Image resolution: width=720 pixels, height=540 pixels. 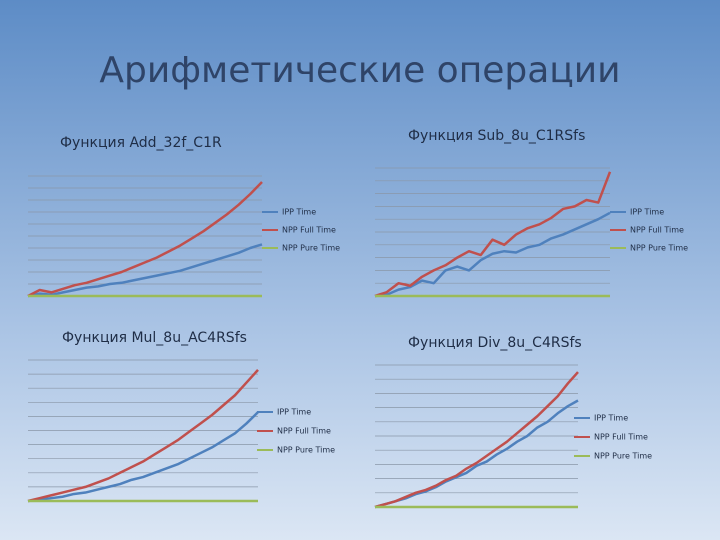 I want to click on chart-title: Функция Div_8u_C4RSfs, so click(x=495, y=343).